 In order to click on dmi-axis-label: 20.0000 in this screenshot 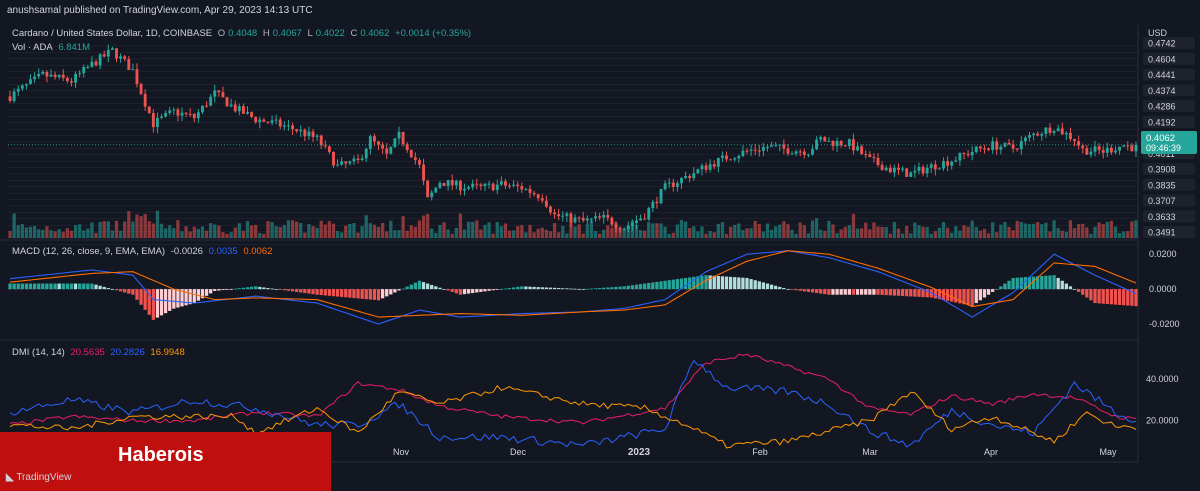, I will do `click(1162, 421)`.